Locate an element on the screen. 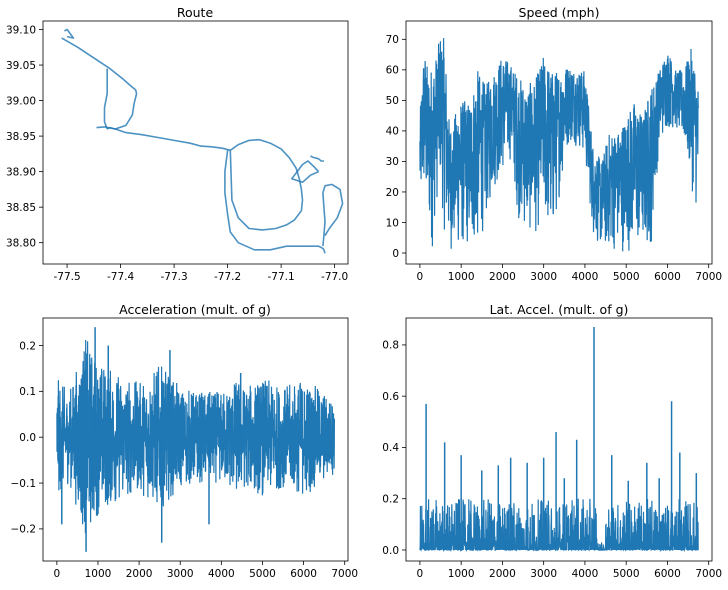  acceleration-xtick-label: 5000 is located at coordinates (262, 574).